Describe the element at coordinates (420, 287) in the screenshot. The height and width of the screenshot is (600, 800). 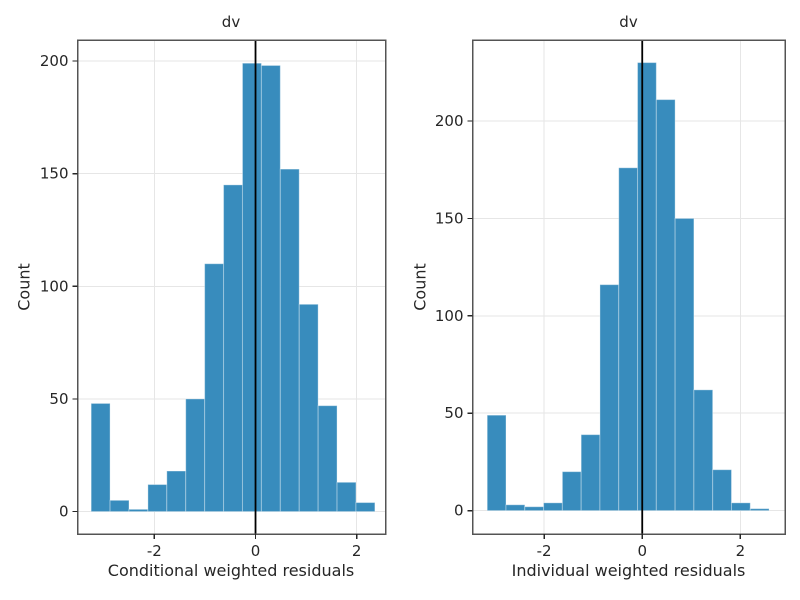
I see `right-chart-ylabel: Count` at that location.